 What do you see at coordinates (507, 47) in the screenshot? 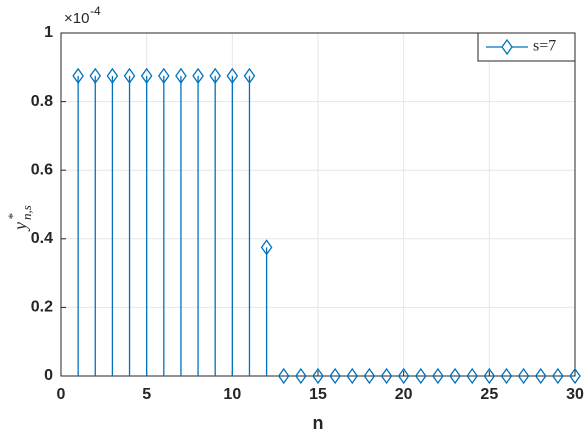
I see `legend-marker` at bounding box center [507, 47].